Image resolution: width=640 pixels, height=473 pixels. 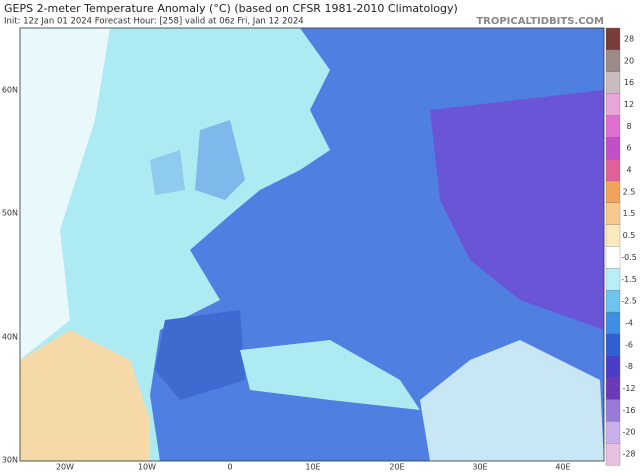 What do you see at coordinates (85, 395) in the screenshot?
I see `warm-anomaly` at bounding box center [85, 395].